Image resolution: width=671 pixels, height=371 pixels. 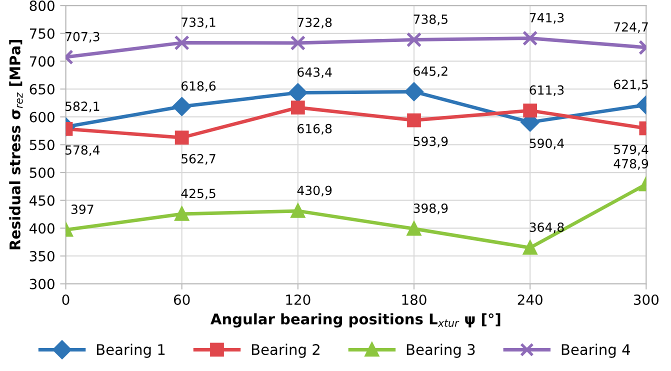 I want to click on data-label: 621,5, so click(x=631, y=85).